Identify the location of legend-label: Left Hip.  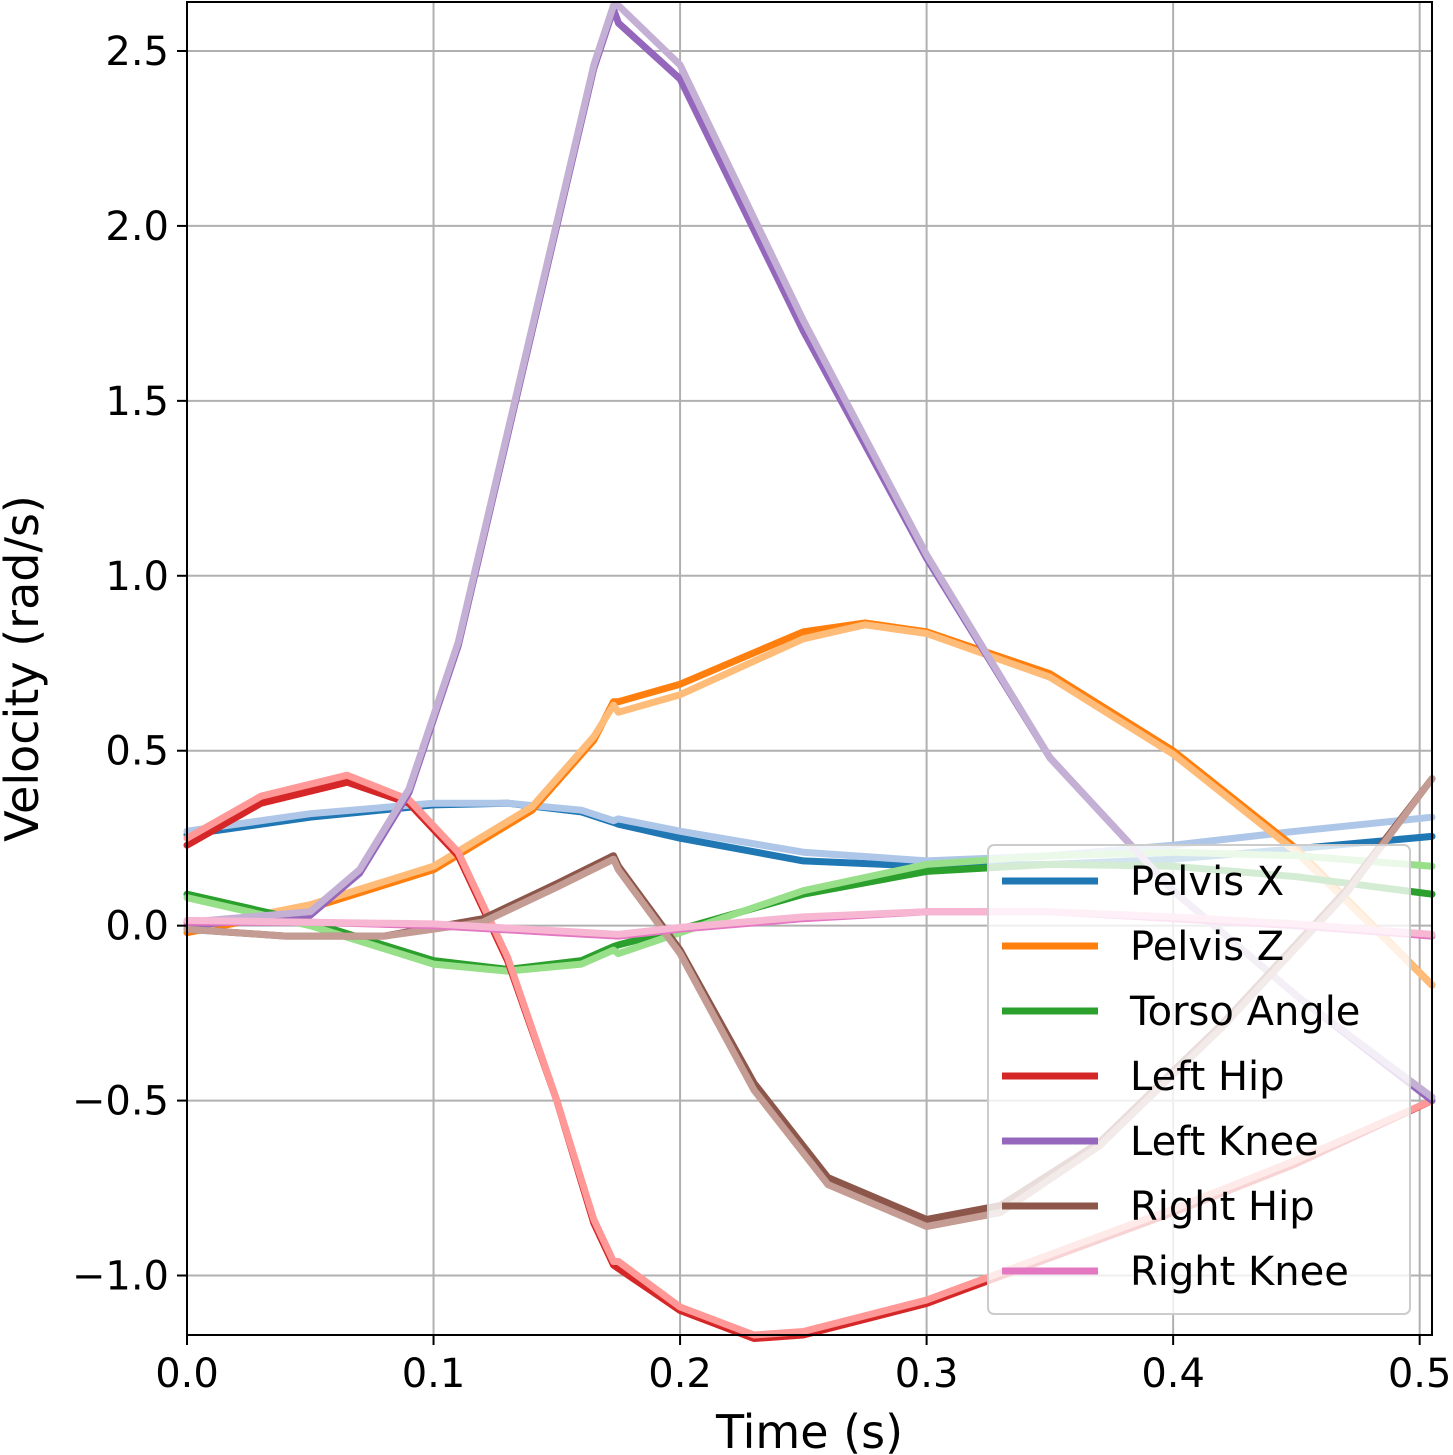
(1207, 1077).